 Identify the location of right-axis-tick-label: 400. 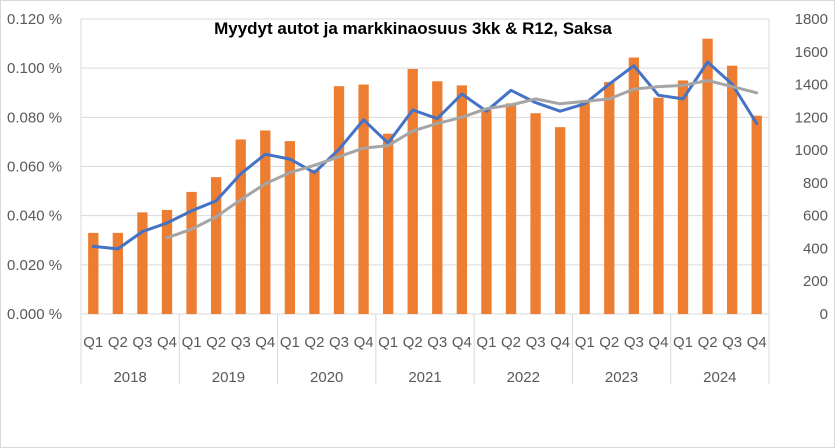
(815, 248).